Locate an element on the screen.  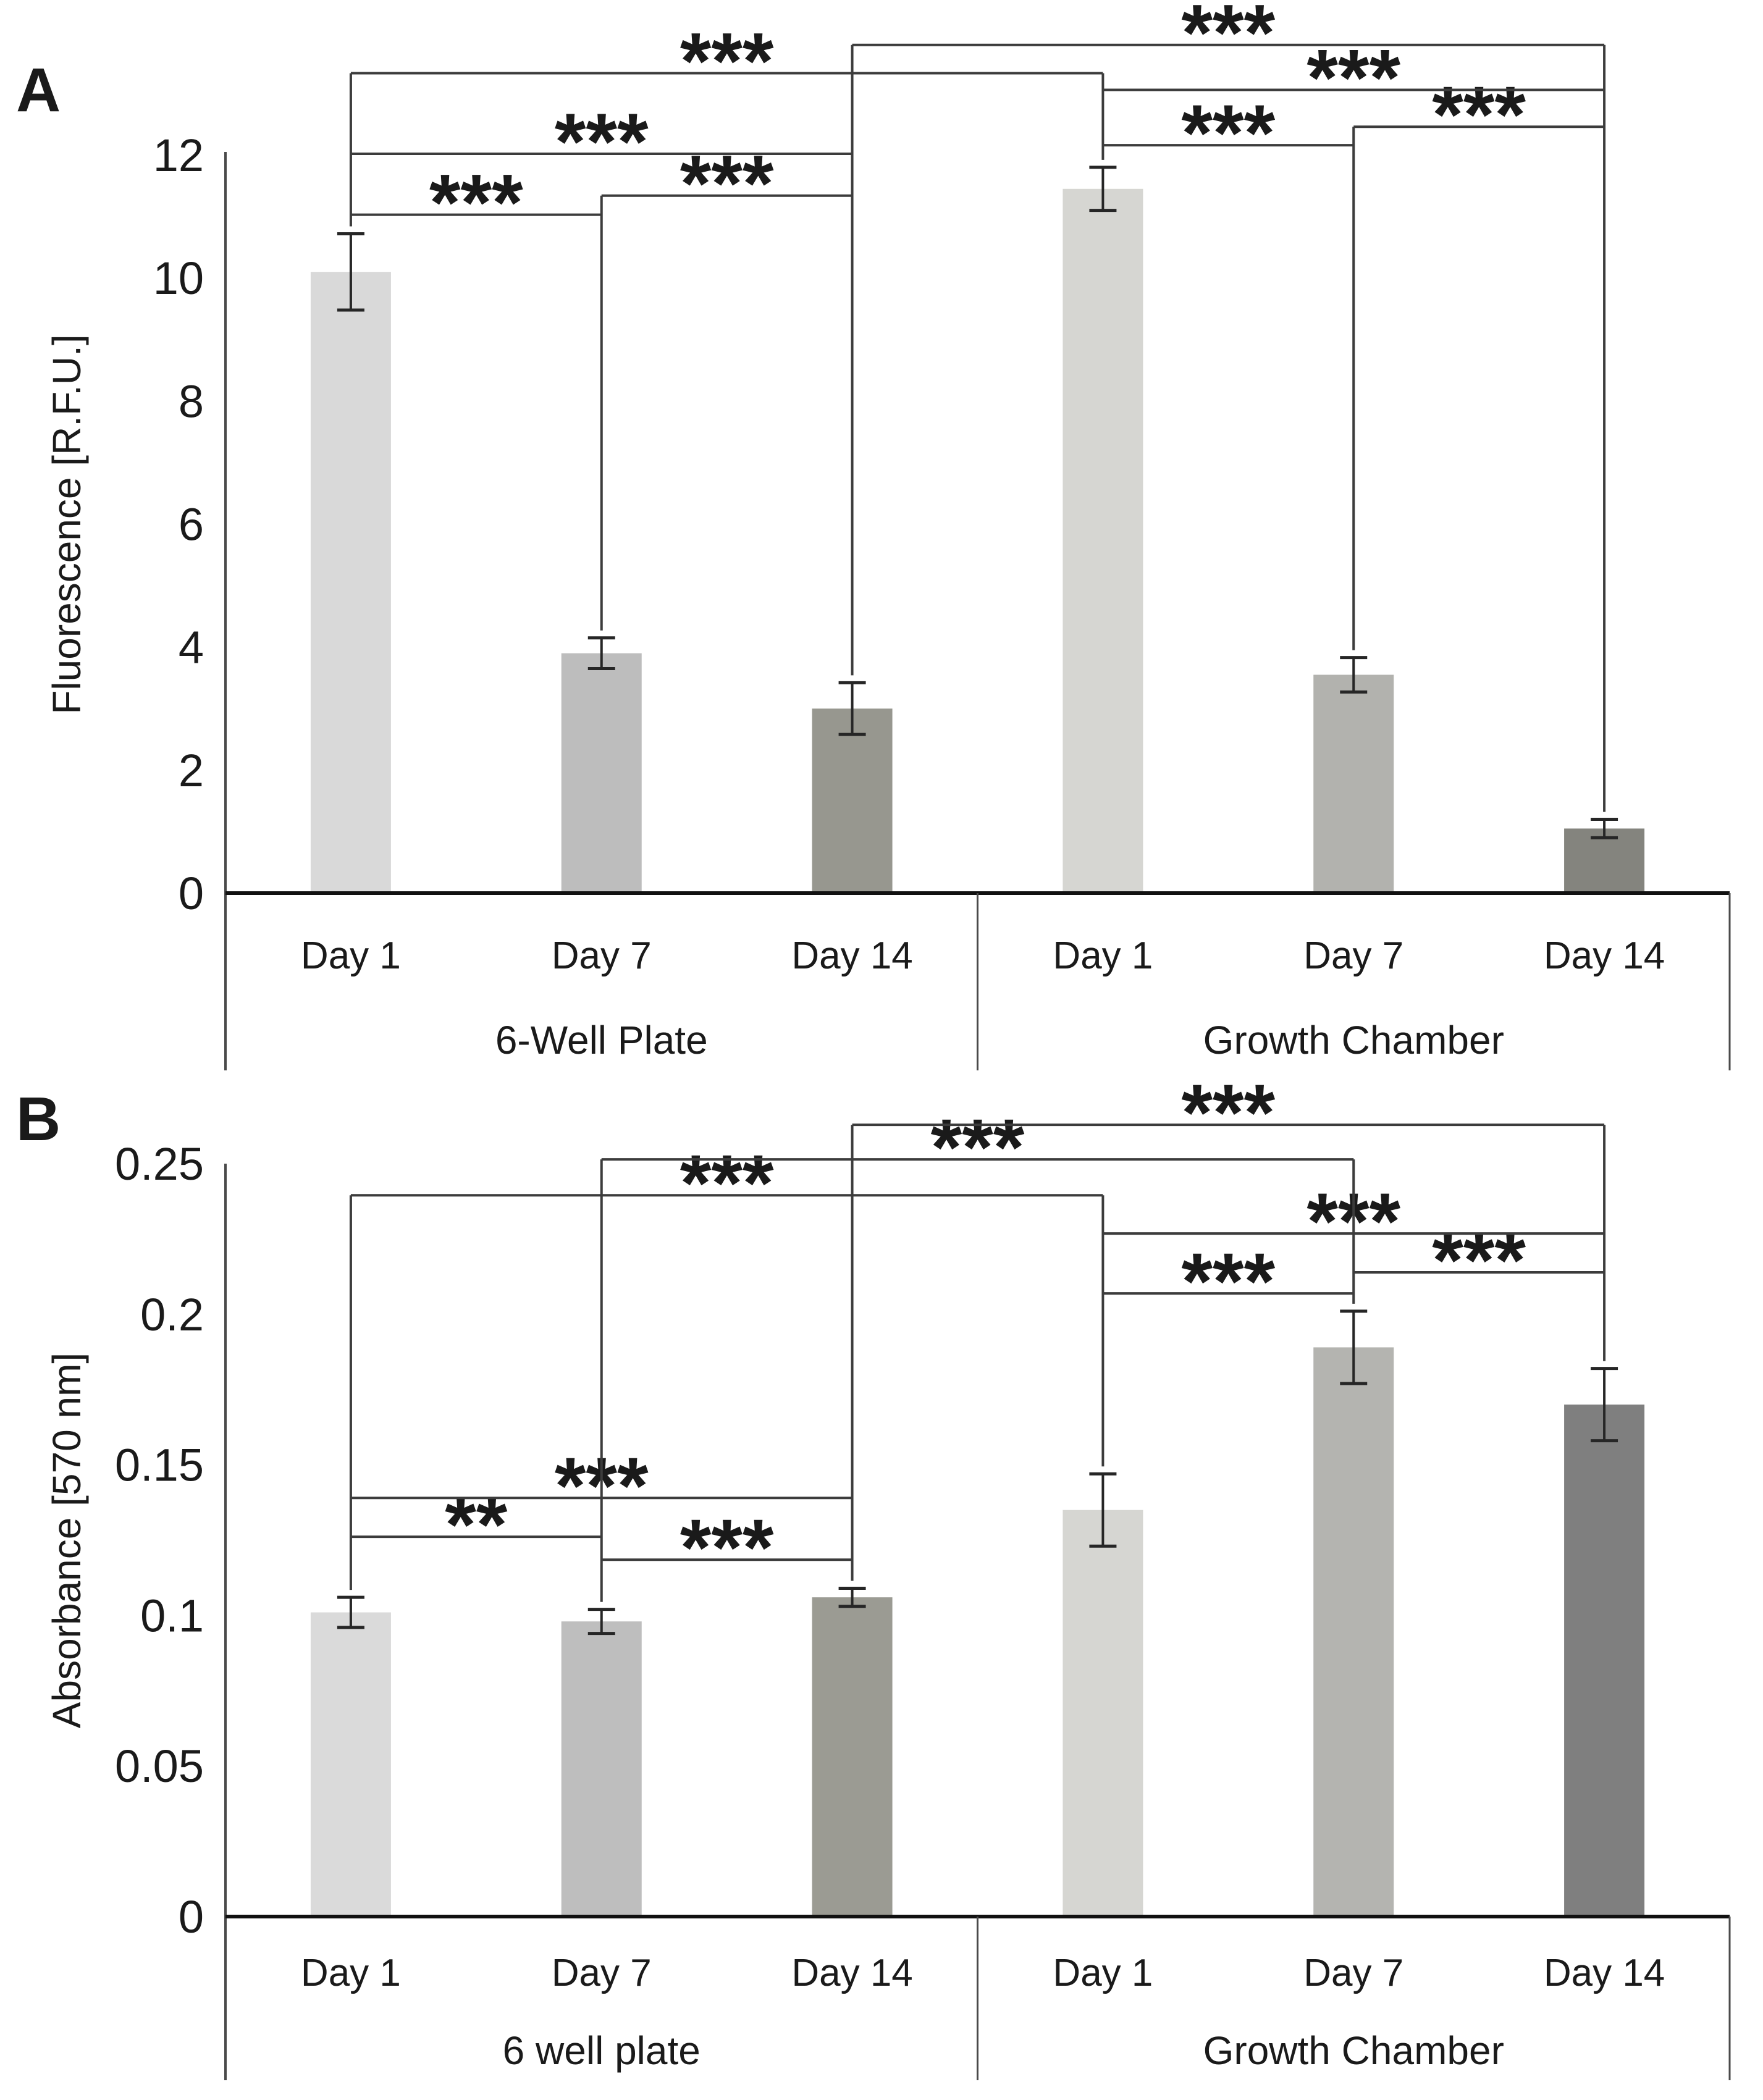
sig-label: ** is located at coordinates (476, 1524).